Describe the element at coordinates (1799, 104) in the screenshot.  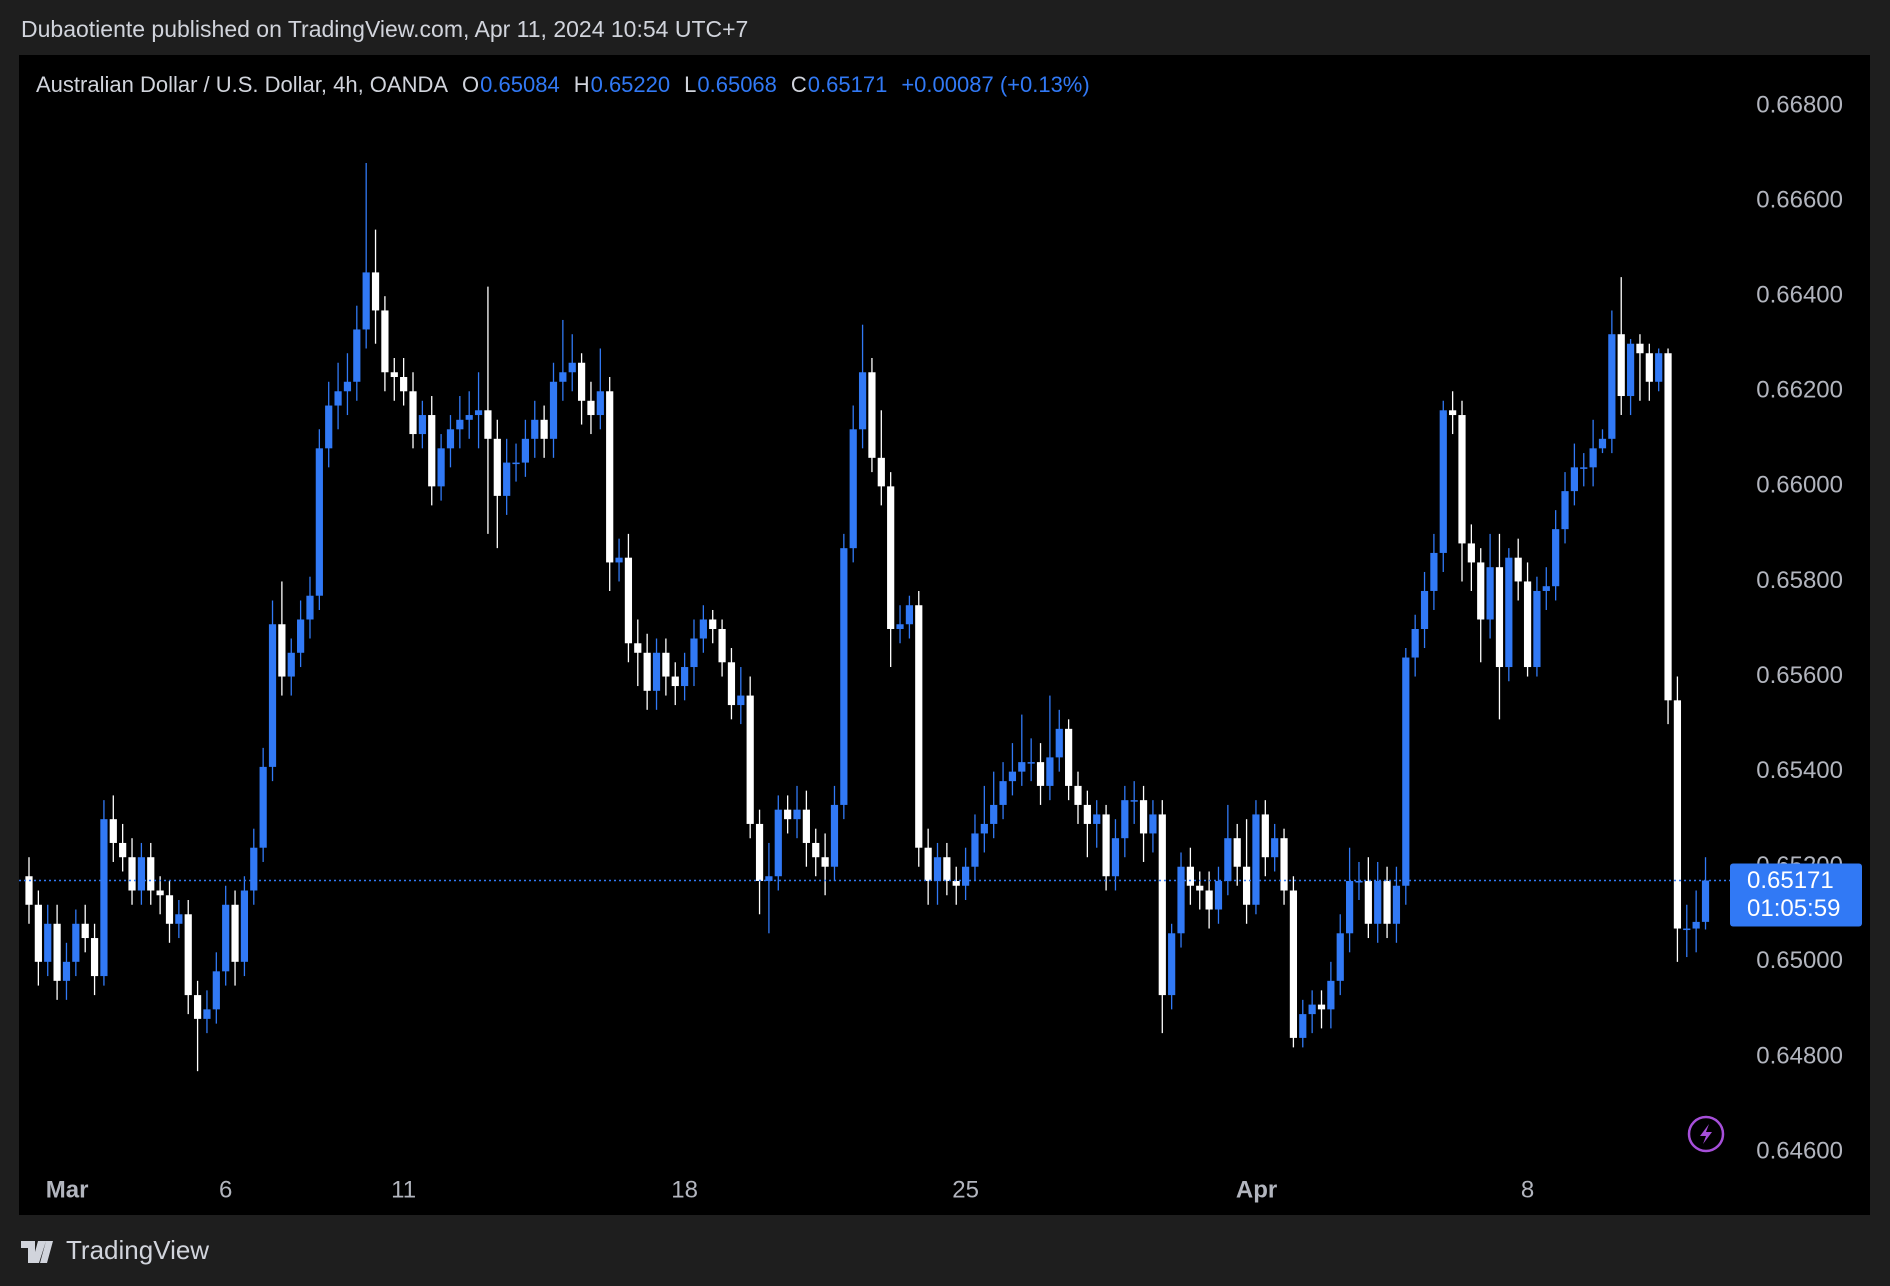
I see `y-tick-label: 0.66800` at that location.